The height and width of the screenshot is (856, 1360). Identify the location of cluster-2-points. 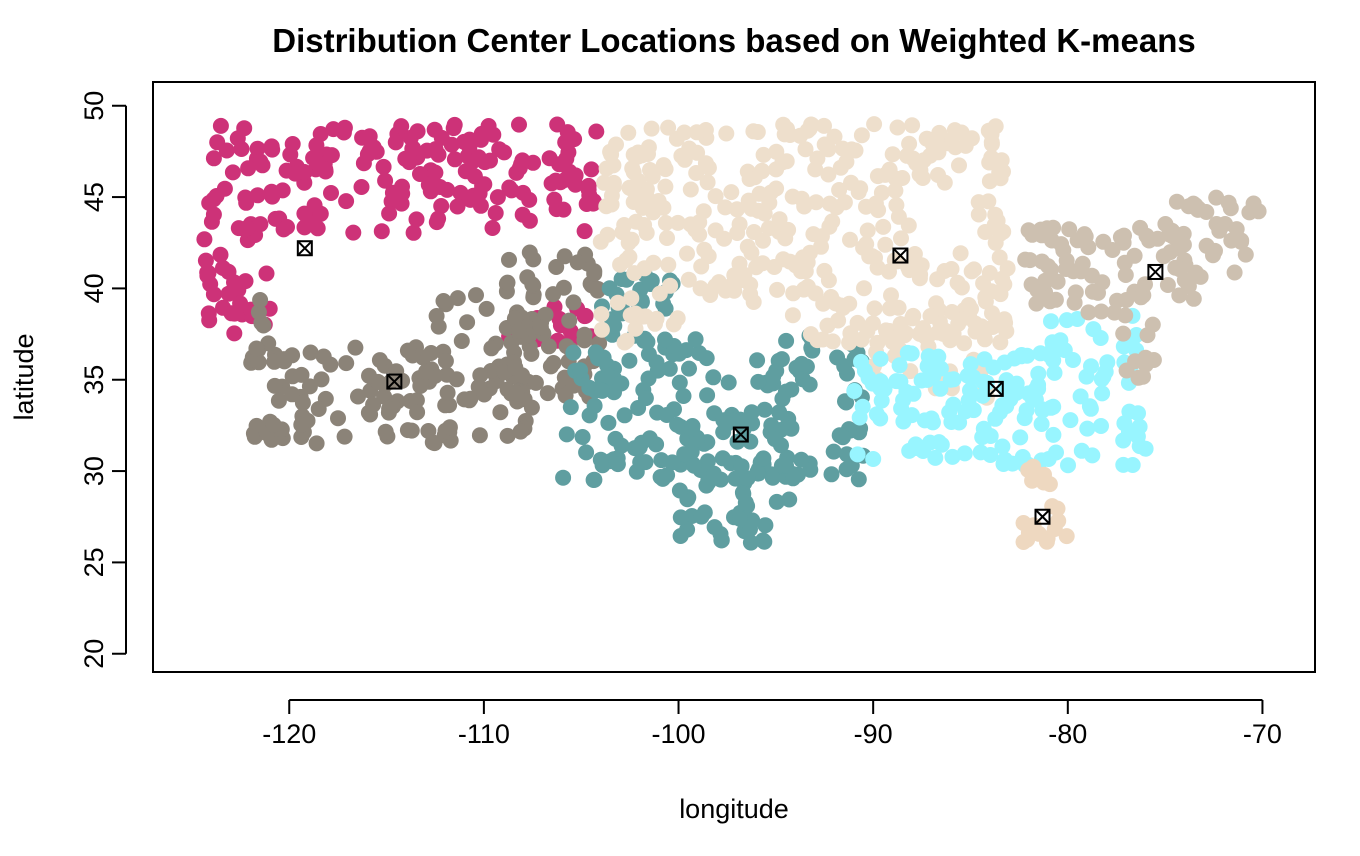
(425, 348).